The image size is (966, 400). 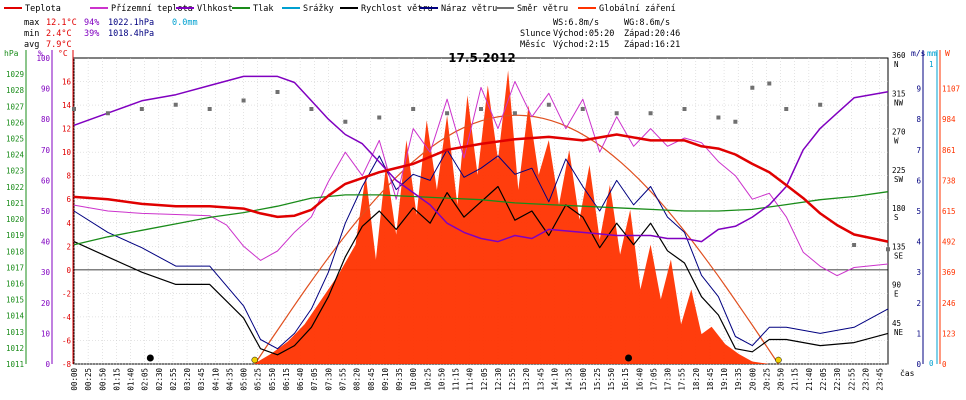 I want to click on wind-gust-info: WG:8.6m/s, so click(x=647, y=23).